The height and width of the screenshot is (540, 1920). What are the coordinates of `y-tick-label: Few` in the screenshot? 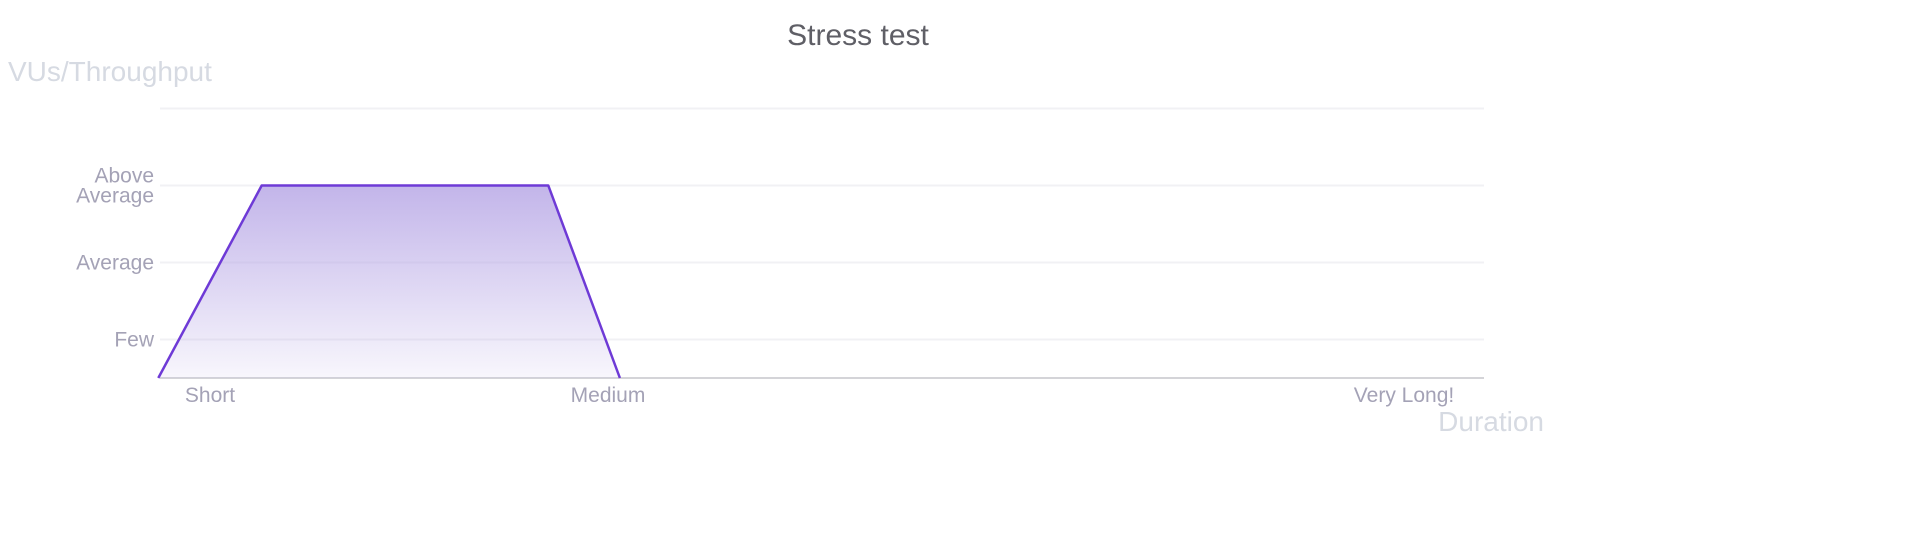 It's located at (134, 340).